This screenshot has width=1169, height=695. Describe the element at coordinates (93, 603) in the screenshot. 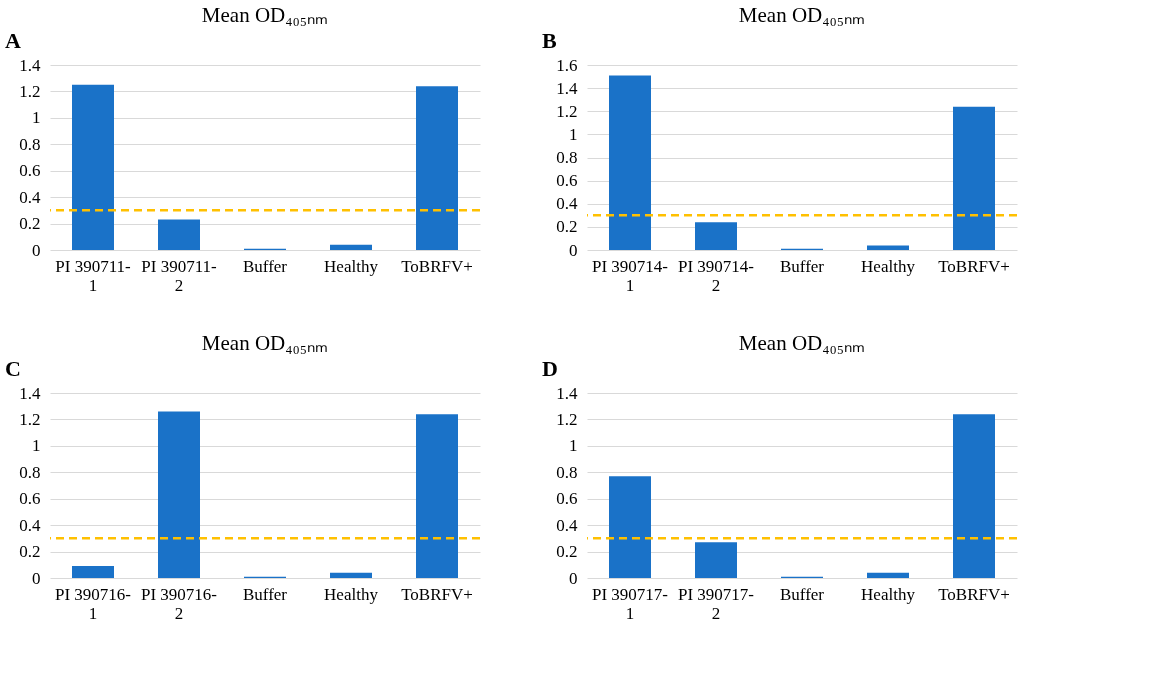

I see `x-tick-label: PI 390716-1` at that location.